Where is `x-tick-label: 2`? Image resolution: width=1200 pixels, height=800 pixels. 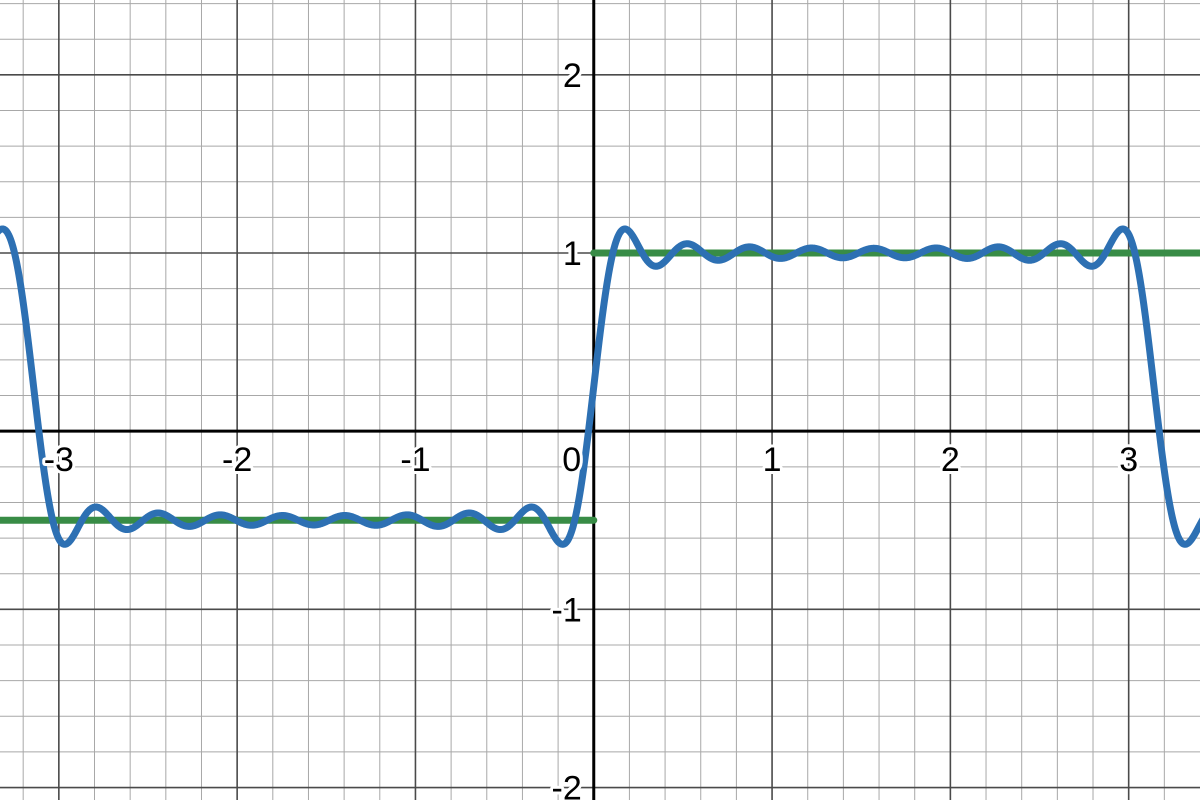 x-tick-label: 2 is located at coordinates (950, 460).